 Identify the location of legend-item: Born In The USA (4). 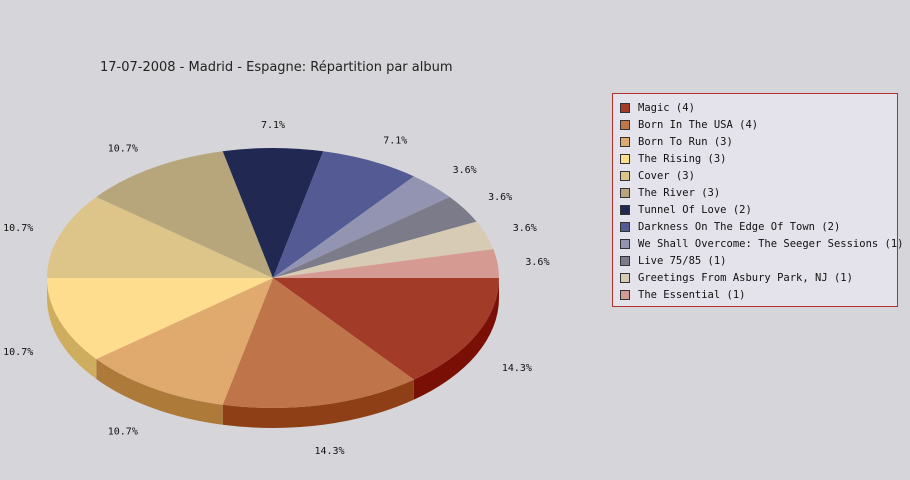
(758, 124).